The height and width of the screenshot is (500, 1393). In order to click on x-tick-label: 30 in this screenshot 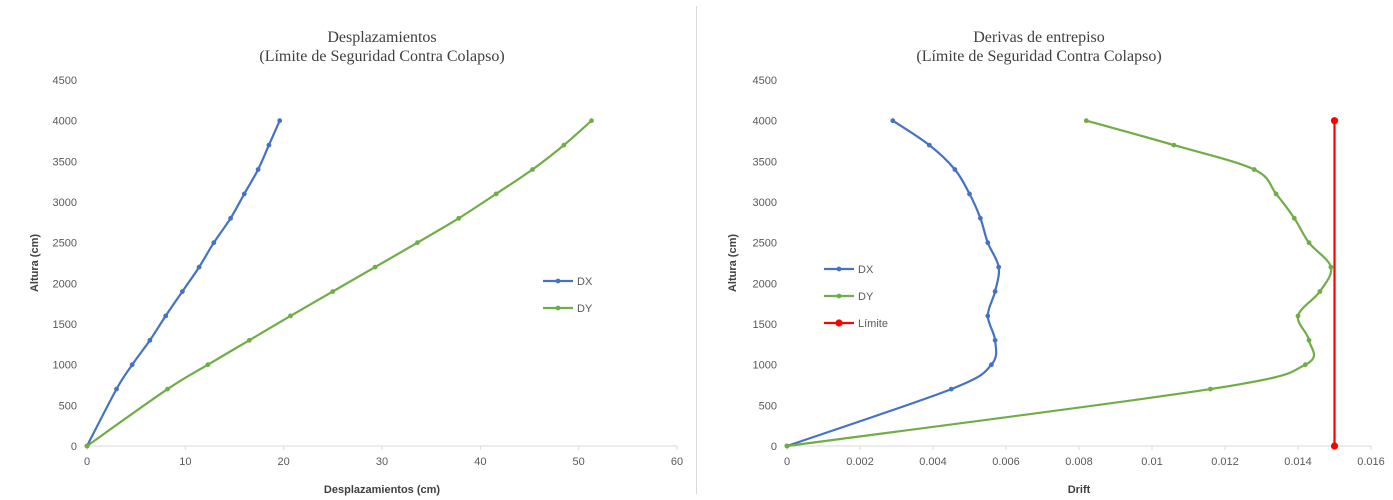, I will do `click(382, 462)`.